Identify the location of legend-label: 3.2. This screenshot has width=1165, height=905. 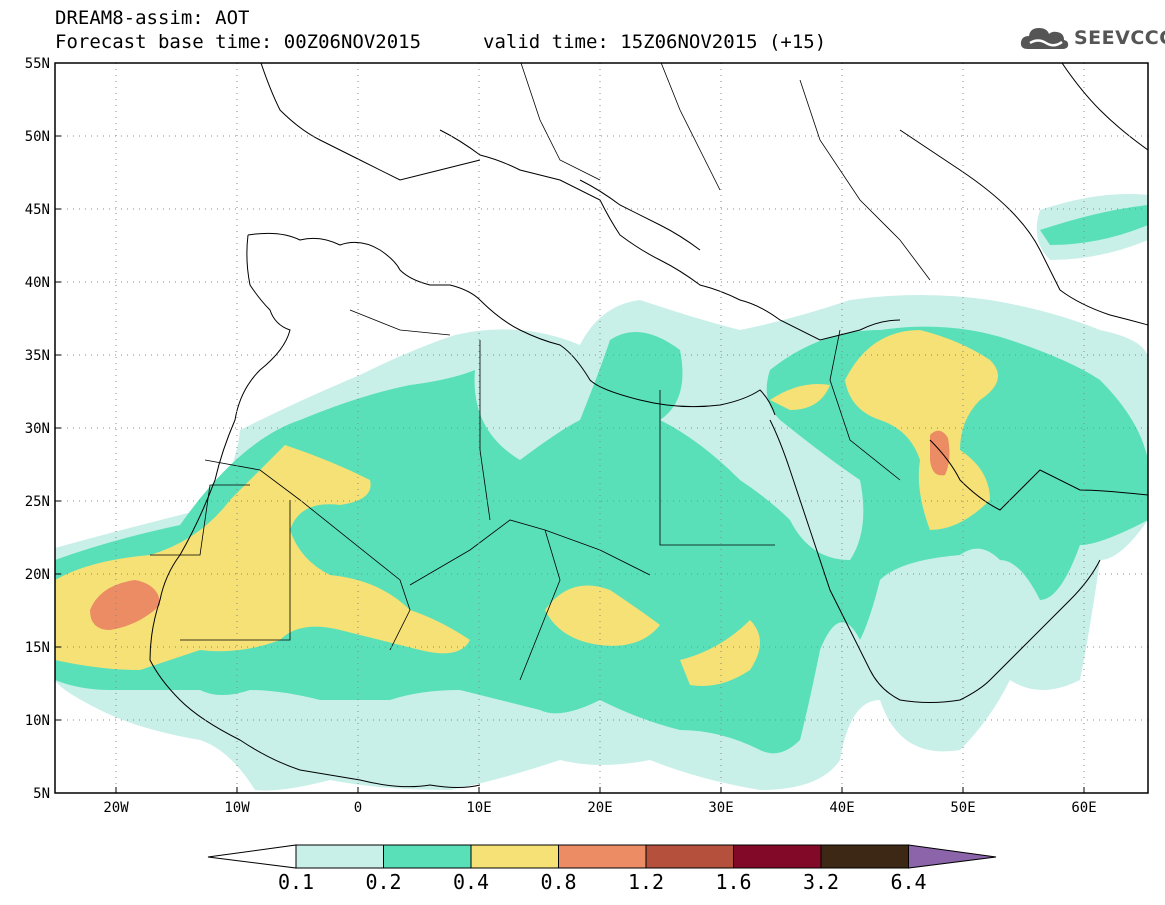
(821, 882).